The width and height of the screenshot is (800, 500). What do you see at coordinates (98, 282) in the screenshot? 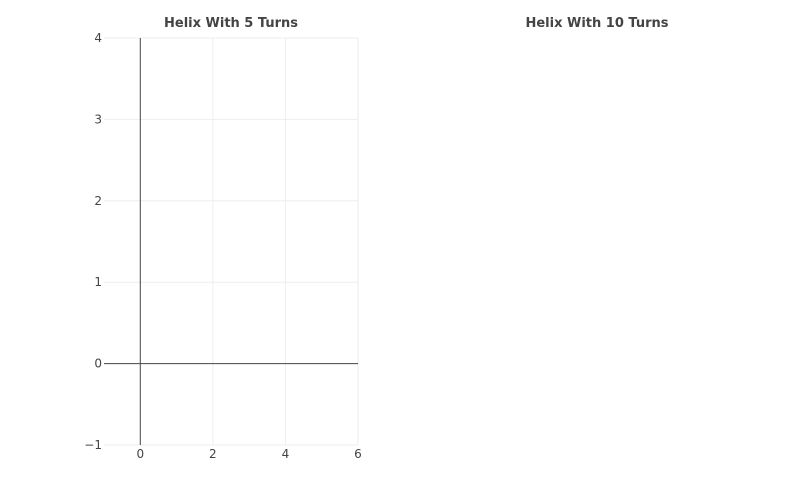
I see `y-tick-label: 1` at bounding box center [98, 282].